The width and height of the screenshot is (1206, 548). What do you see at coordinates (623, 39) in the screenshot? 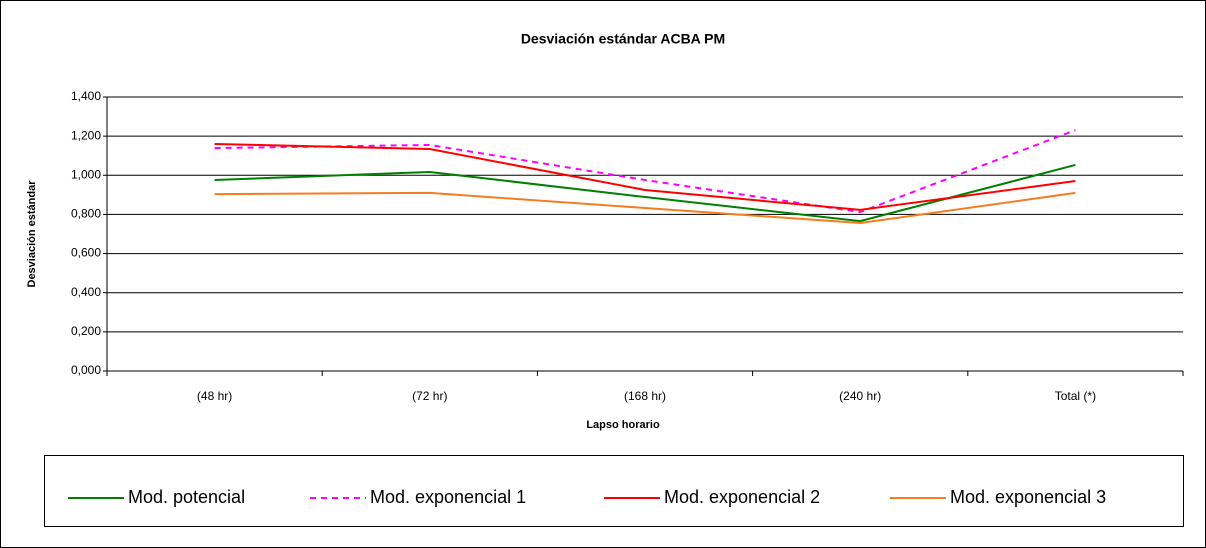
I see `chart-title: Desviación estándar ACBA PM` at bounding box center [623, 39].